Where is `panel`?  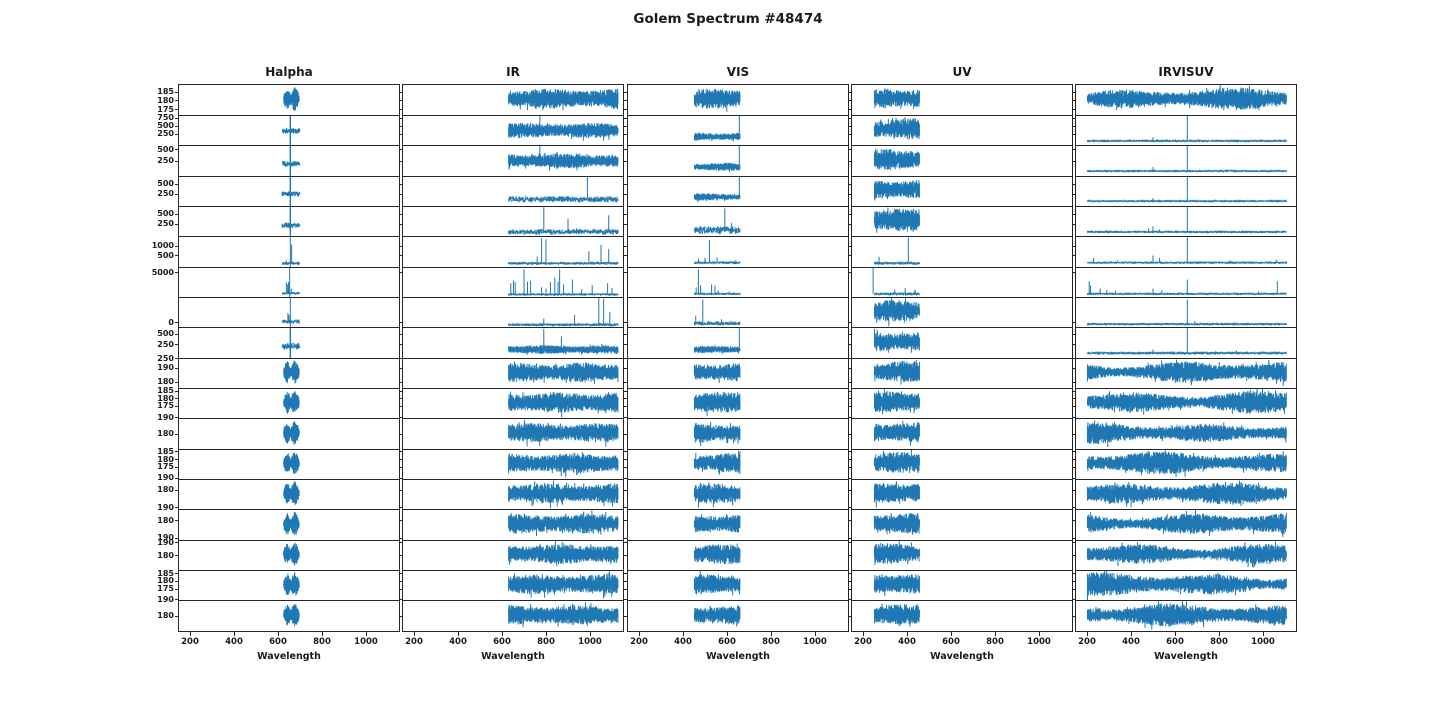
panel is located at coordinates (511, 358).